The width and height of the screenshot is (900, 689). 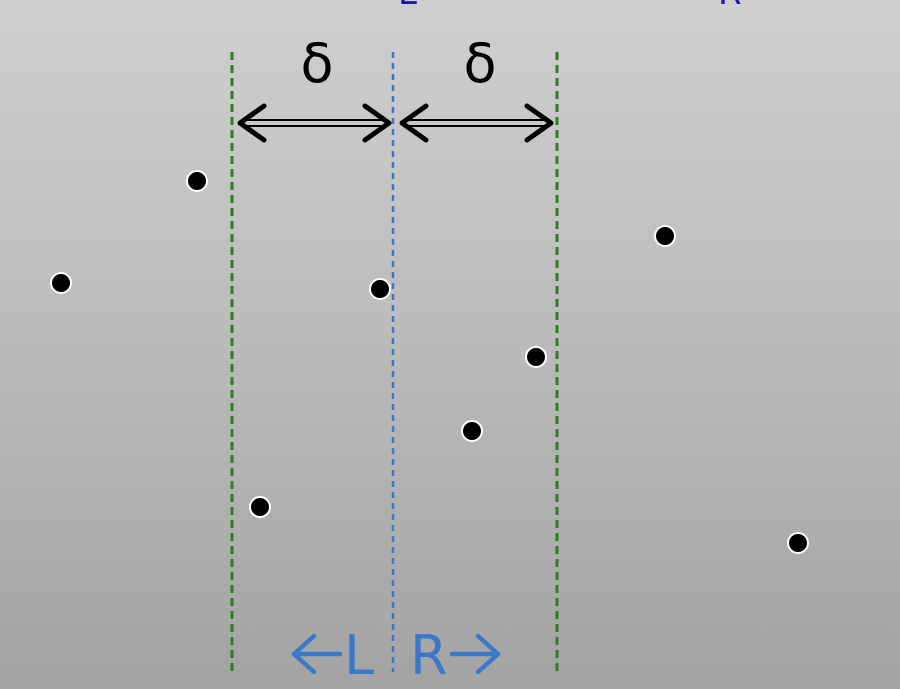 I want to click on delta-label-left: δ, so click(x=316, y=63).